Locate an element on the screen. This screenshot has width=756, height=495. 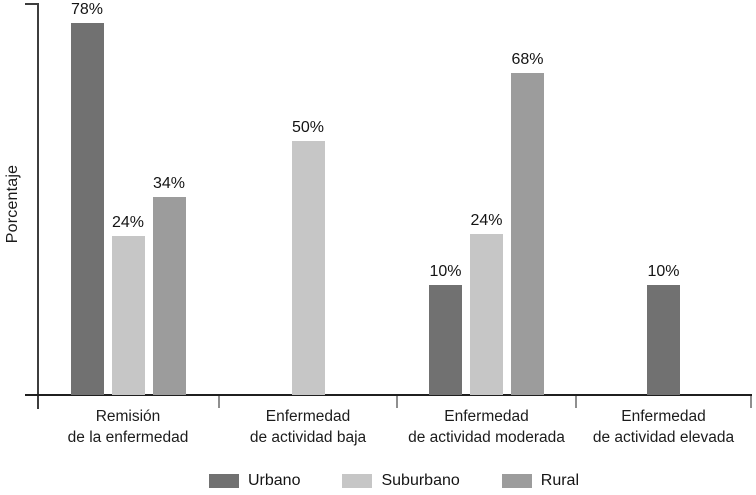
category-label-0: Remisión de la enfermedad is located at coordinates (128, 427).